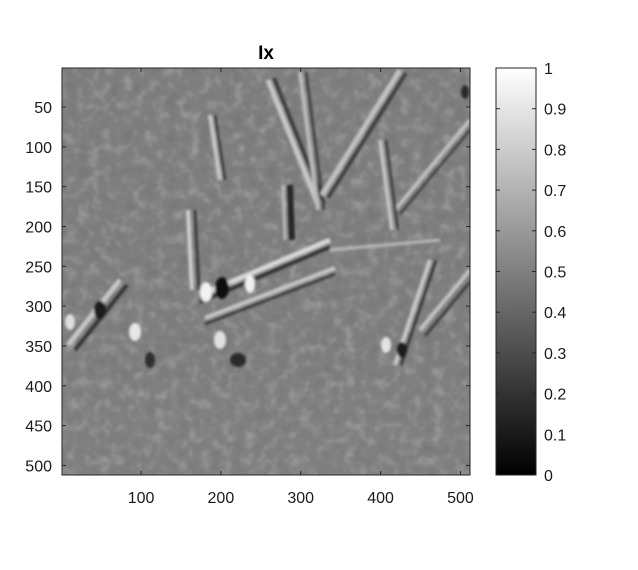 Image resolution: width=638 pixels, height=570 pixels. I want to click on colorbar-tick-label: 0.7, so click(555, 191).